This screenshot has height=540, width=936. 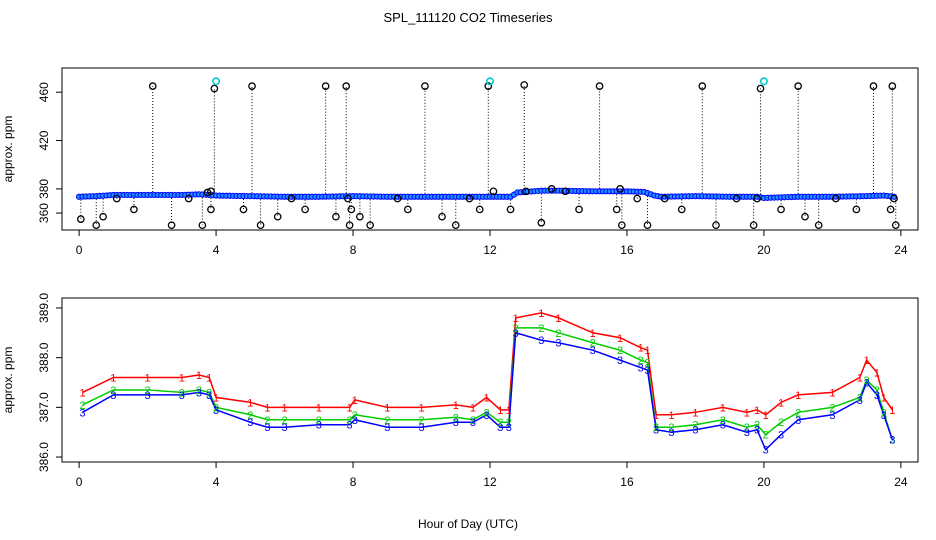 I want to click on x-tick-label: 0, so click(x=79, y=250).